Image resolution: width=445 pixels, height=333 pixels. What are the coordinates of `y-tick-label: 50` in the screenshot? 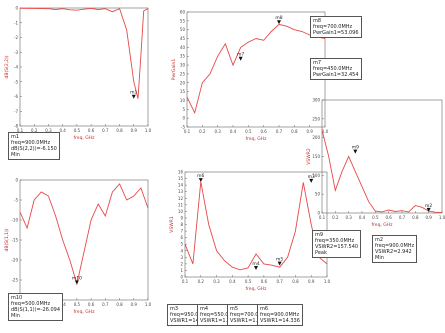 It's located at (318, 194).